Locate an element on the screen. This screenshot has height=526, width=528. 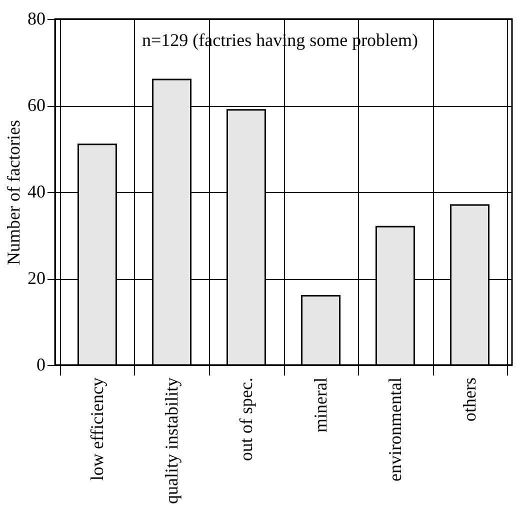
y-tick-label: 80 is located at coordinates (37, 18).